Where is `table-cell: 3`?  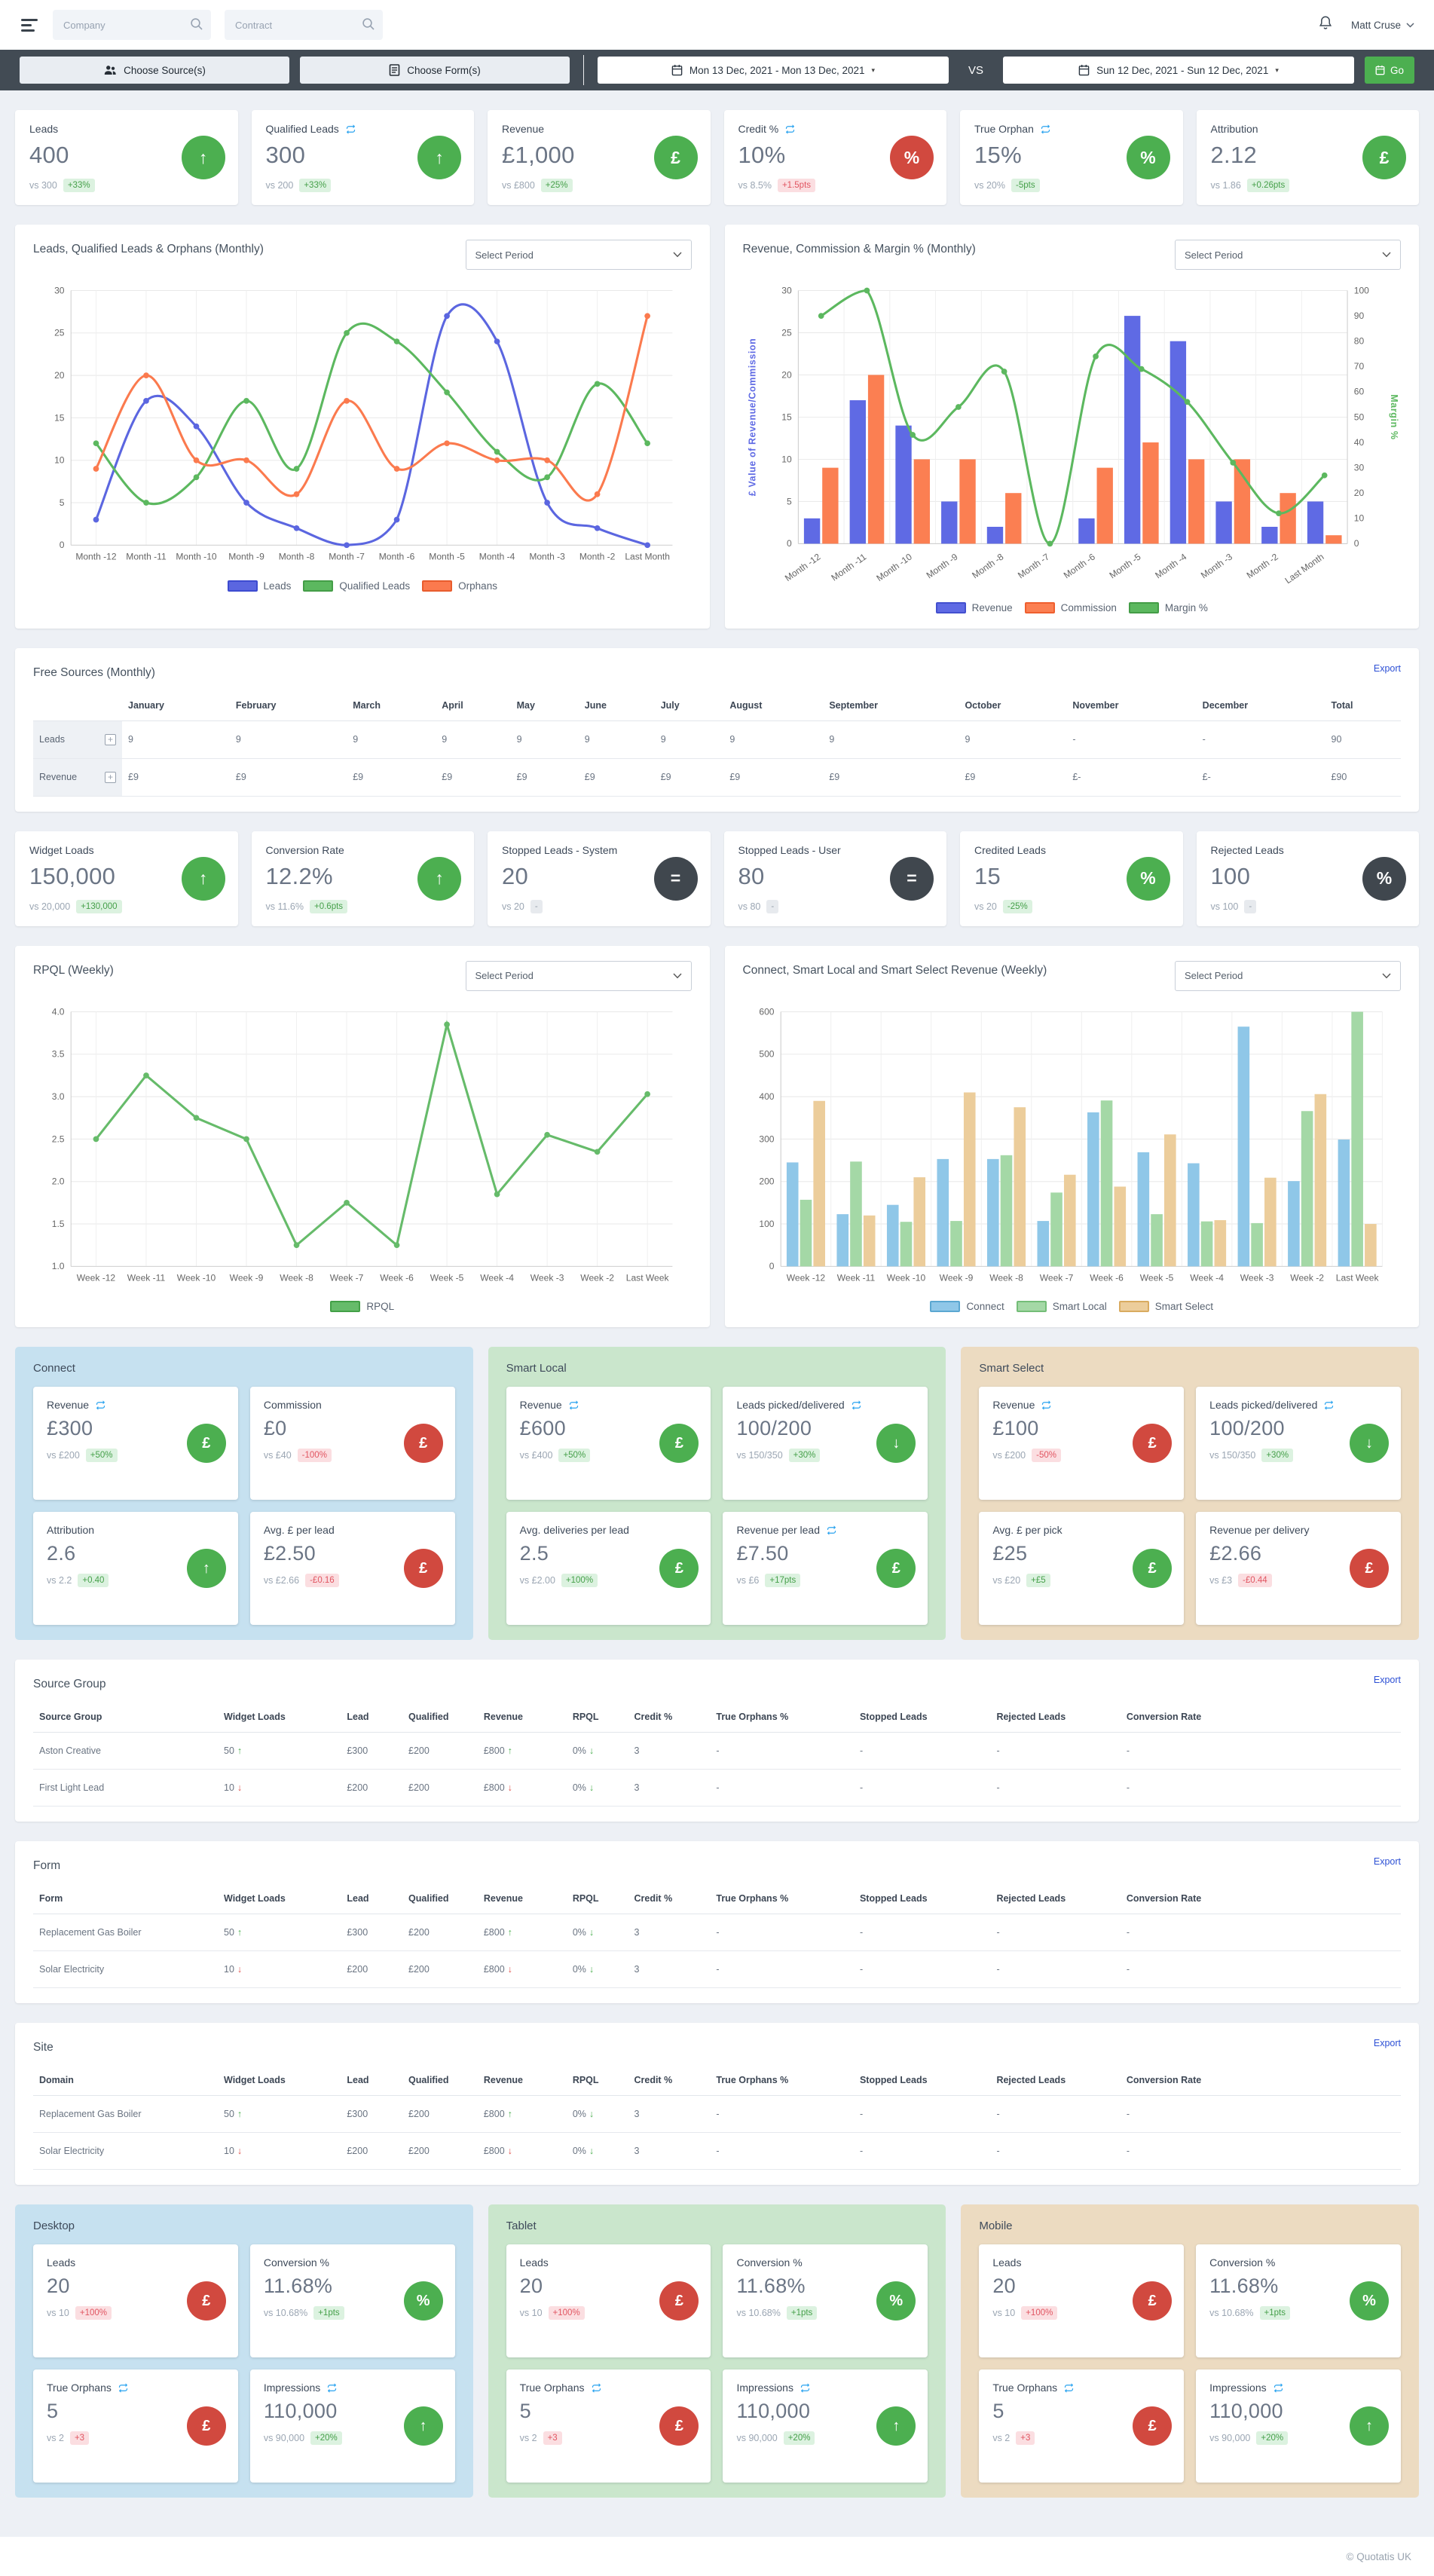 table-cell: 3 is located at coordinates (669, 2152).